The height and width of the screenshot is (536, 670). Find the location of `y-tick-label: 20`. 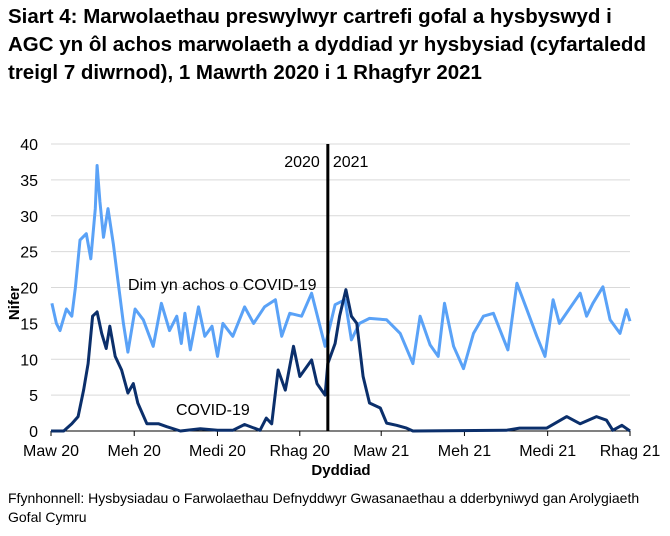

y-tick-label: 20 is located at coordinates (29, 289).